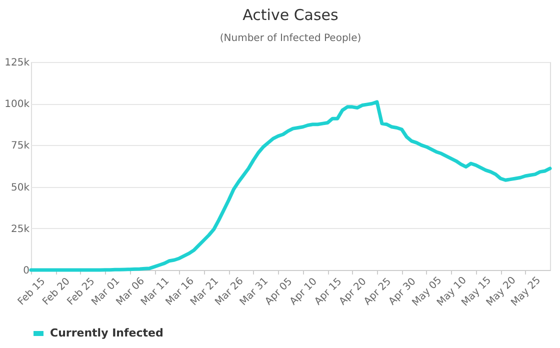  I want to click on y-tick-label: 75k, so click(20, 146).